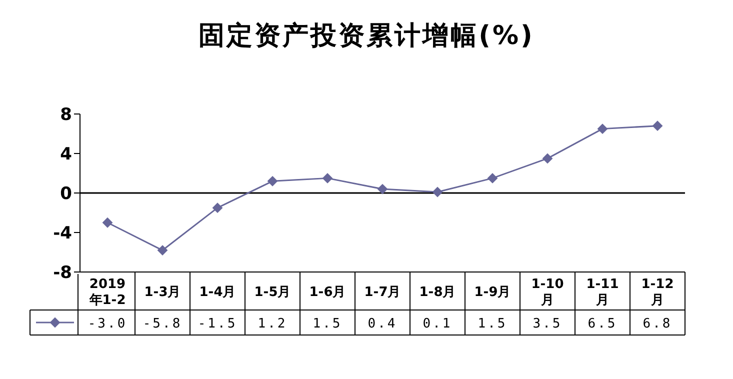 Image resolution: width=733 pixels, height=379 pixels. What do you see at coordinates (657, 292) in the screenshot?
I see `x-tick-label: 1-12月` at bounding box center [657, 292].